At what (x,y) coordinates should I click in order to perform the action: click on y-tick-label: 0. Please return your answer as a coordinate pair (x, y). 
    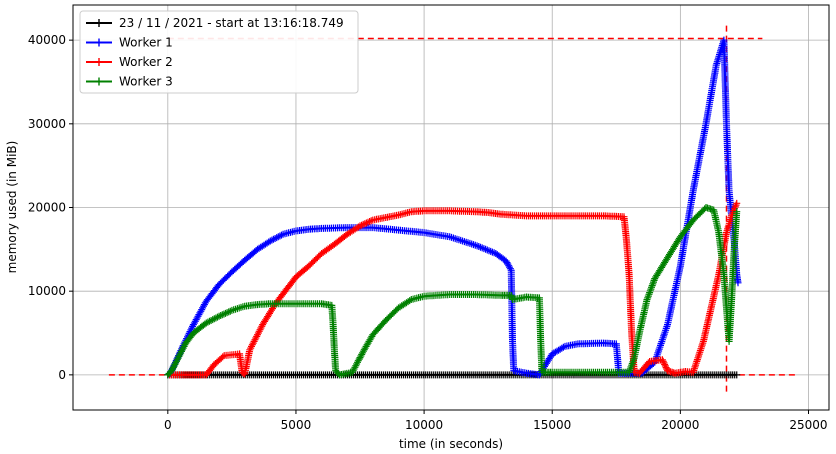
    Looking at the image, I should click on (62, 375).